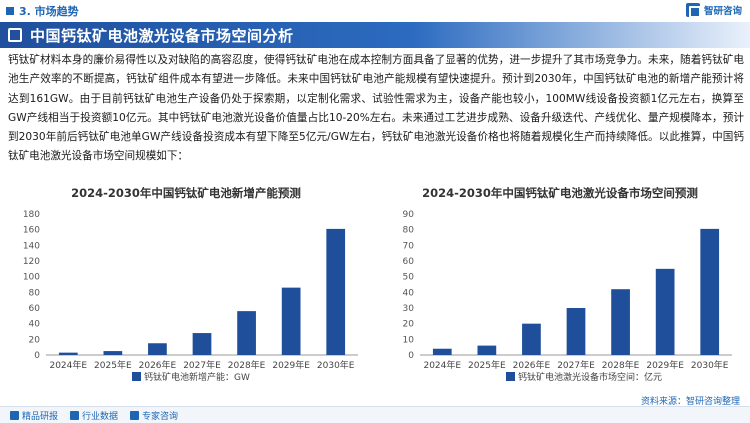  What do you see at coordinates (375, 35) in the screenshot?
I see `title-banner: 中国钙钛矿电池激光设备市场空间分析` at bounding box center [375, 35].